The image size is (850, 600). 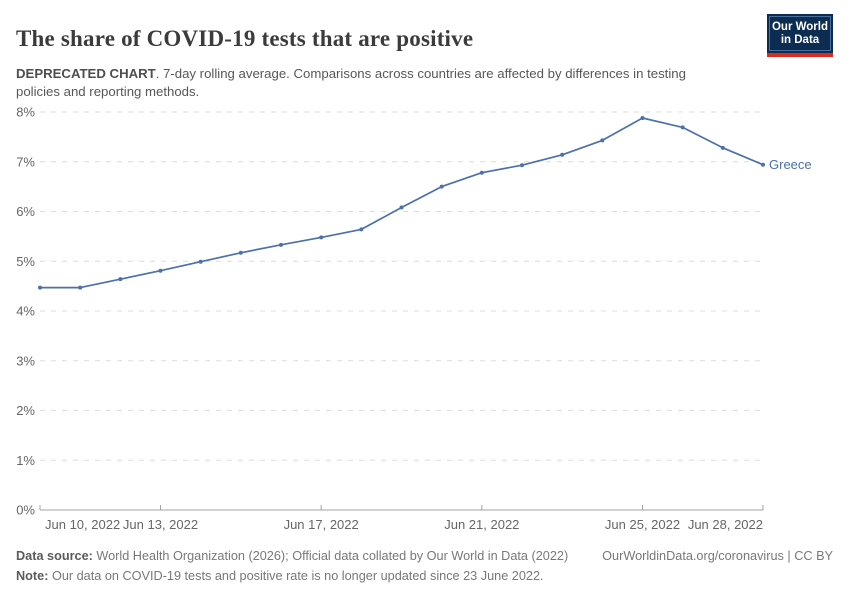 I want to click on owid-logo: Our World in Data, so click(x=800, y=35).